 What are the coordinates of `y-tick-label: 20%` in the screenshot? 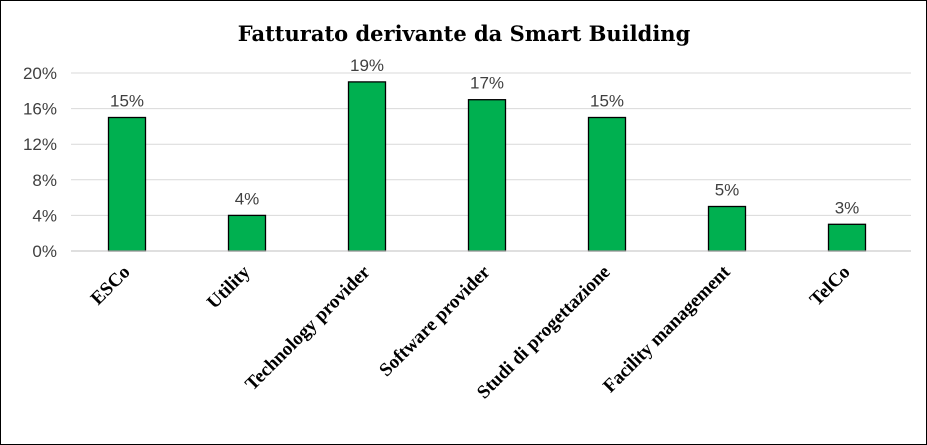 It's located at (40, 73).